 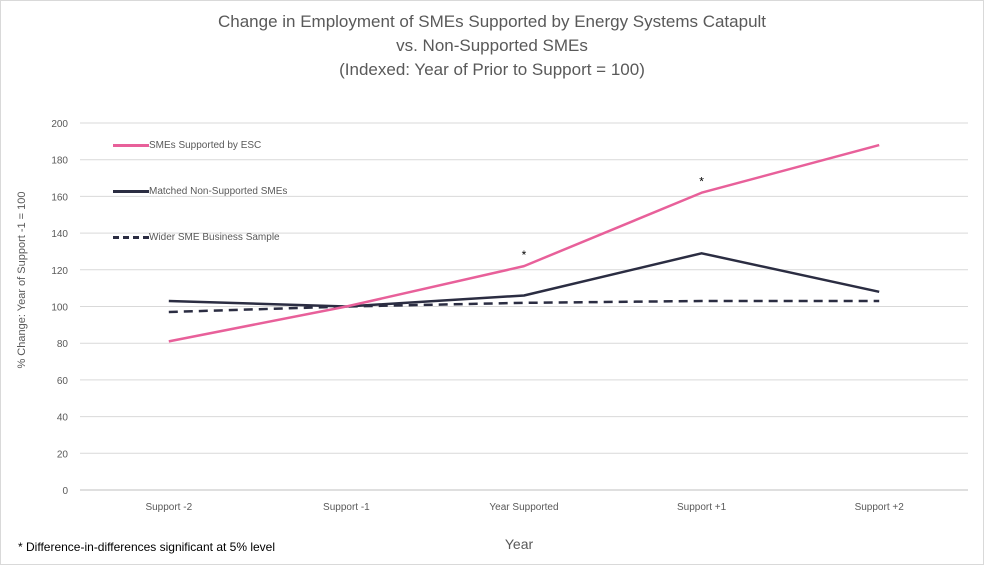 What do you see at coordinates (131, 145) in the screenshot?
I see `legend-swatch-supported` at bounding box center [131, 145].